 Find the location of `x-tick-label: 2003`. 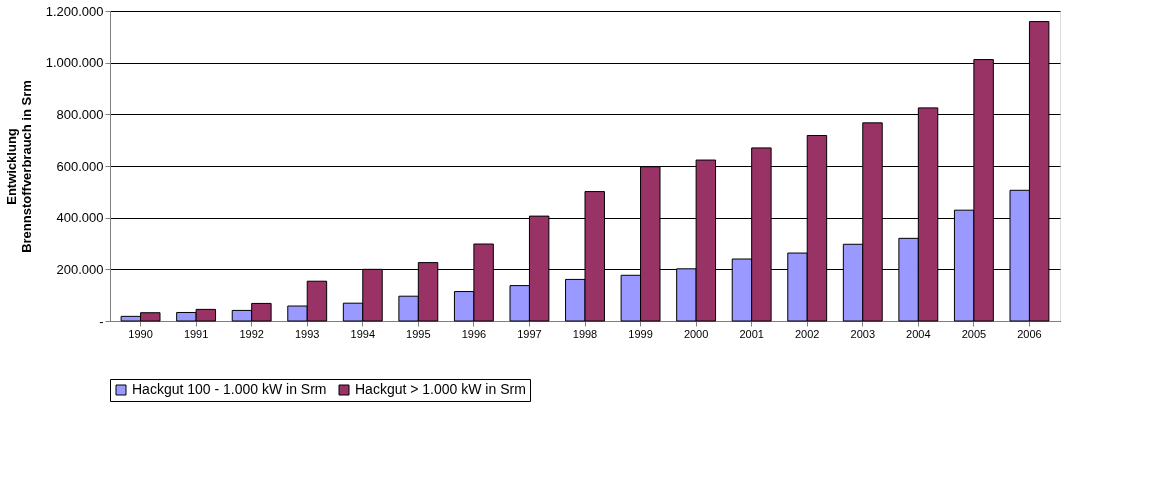

x-tick-label: 2003 is located at coordinates (863, 333).